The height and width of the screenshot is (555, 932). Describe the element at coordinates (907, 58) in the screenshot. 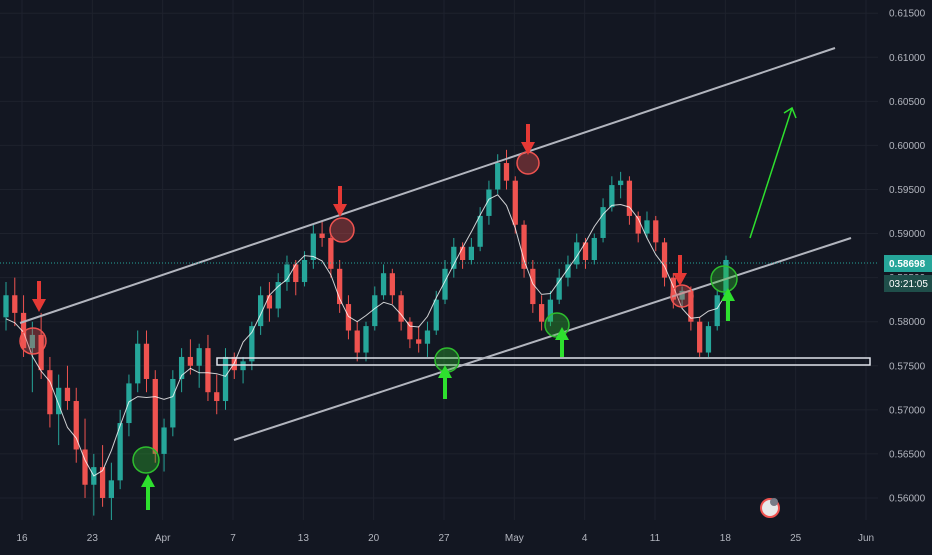

I see `price-tick: 0.61000` at that location.